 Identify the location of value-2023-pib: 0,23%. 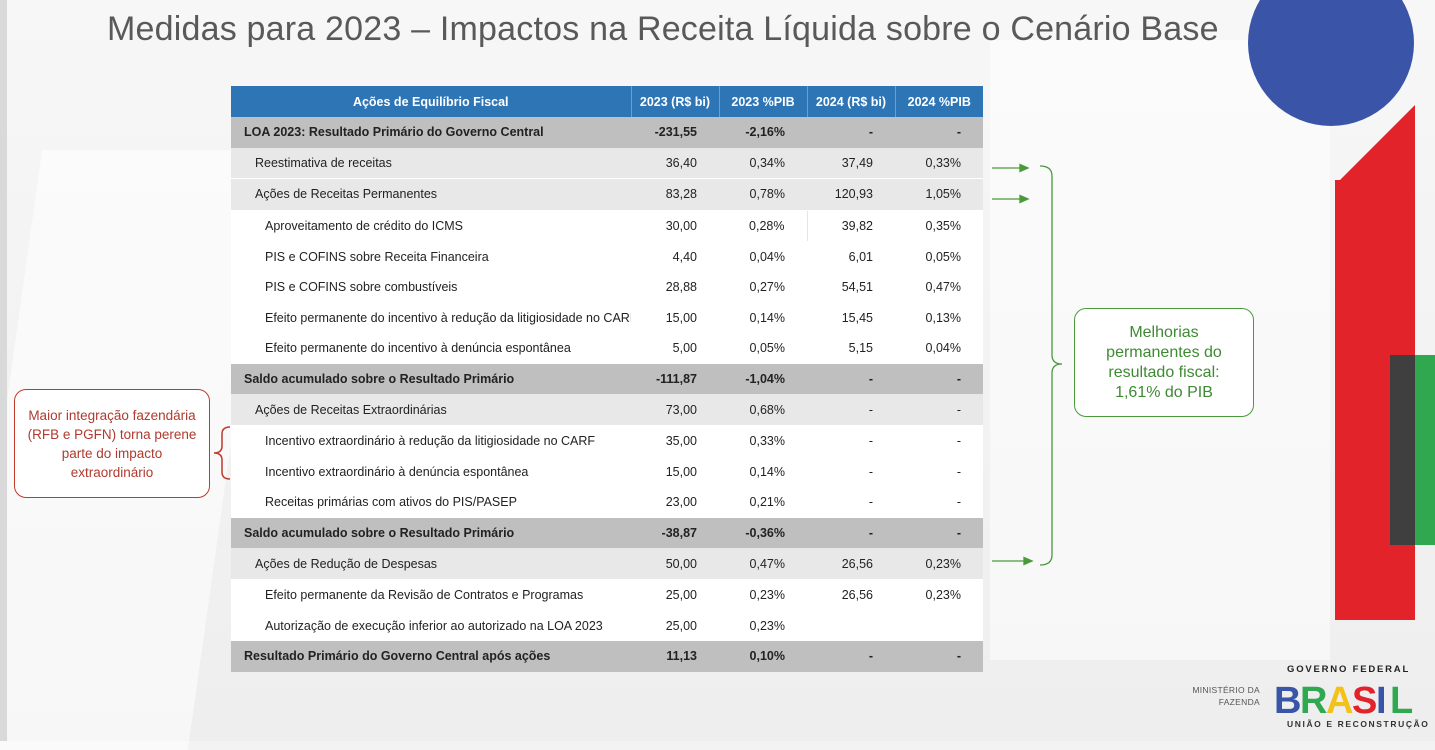
(763, 626).